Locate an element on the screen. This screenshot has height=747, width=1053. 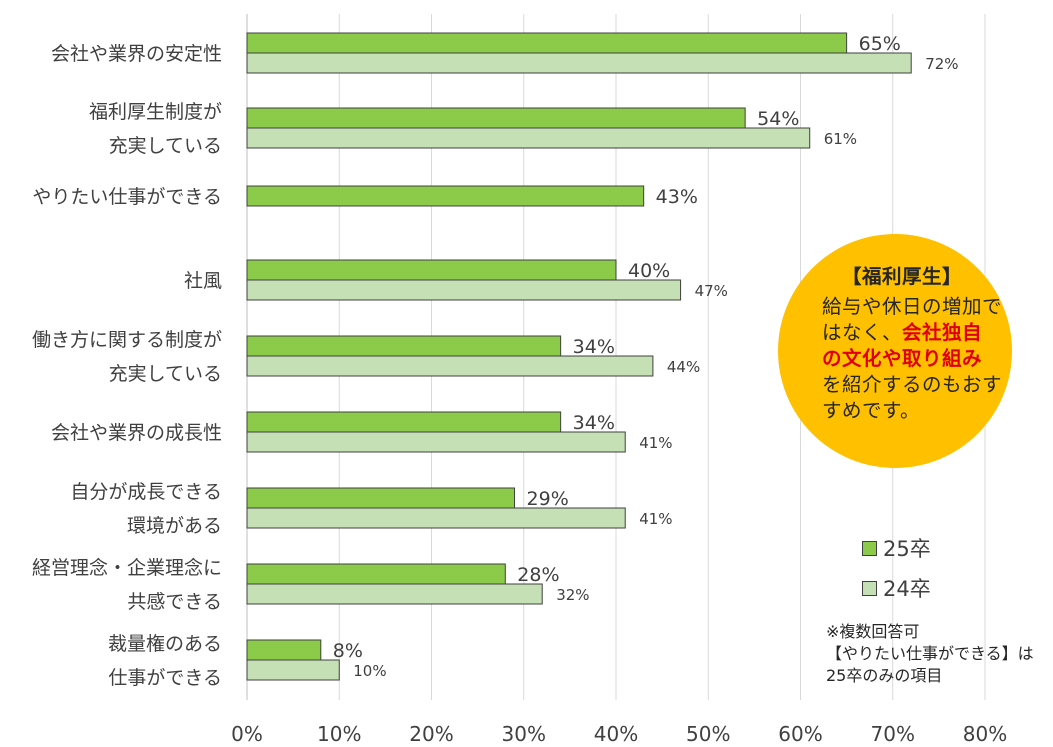
legend-label-25: 25卒 is located at coordinates (907, 549).